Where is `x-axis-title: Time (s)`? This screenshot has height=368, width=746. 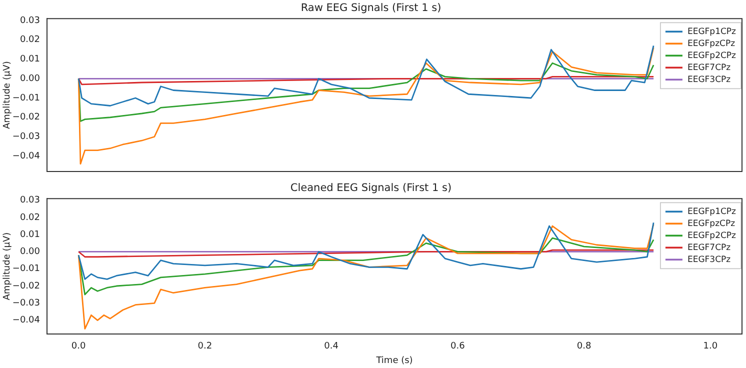
x-axis-title: Time (s) is located at coordinates (394, 361).